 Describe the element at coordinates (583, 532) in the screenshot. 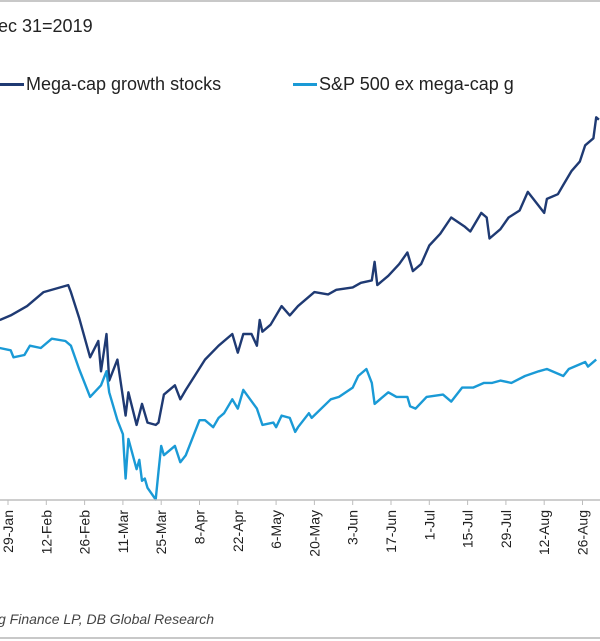

I see `x-tick-label: 26-Aug` at that location.